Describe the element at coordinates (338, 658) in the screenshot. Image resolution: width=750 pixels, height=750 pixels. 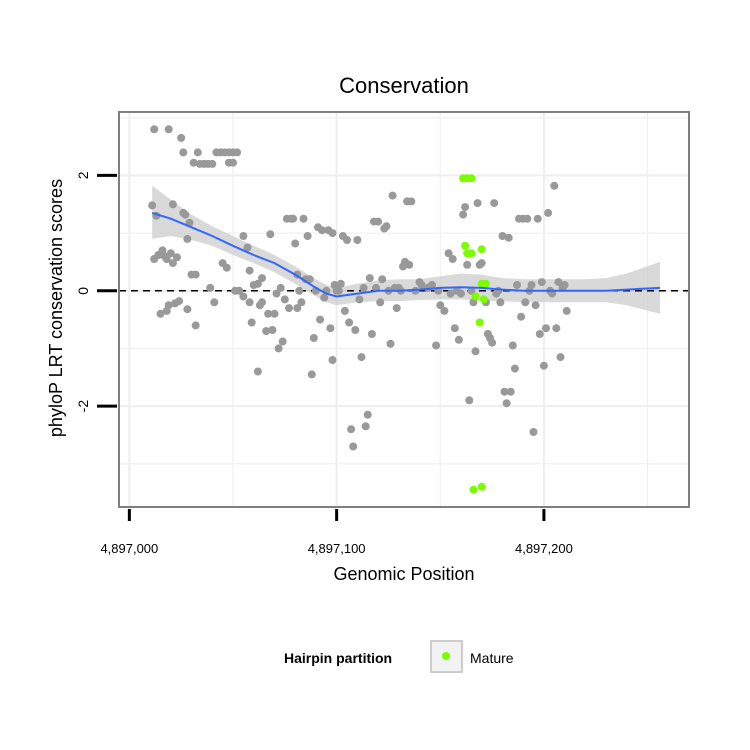
I see `legend-title: Hairpin partition` at that location.